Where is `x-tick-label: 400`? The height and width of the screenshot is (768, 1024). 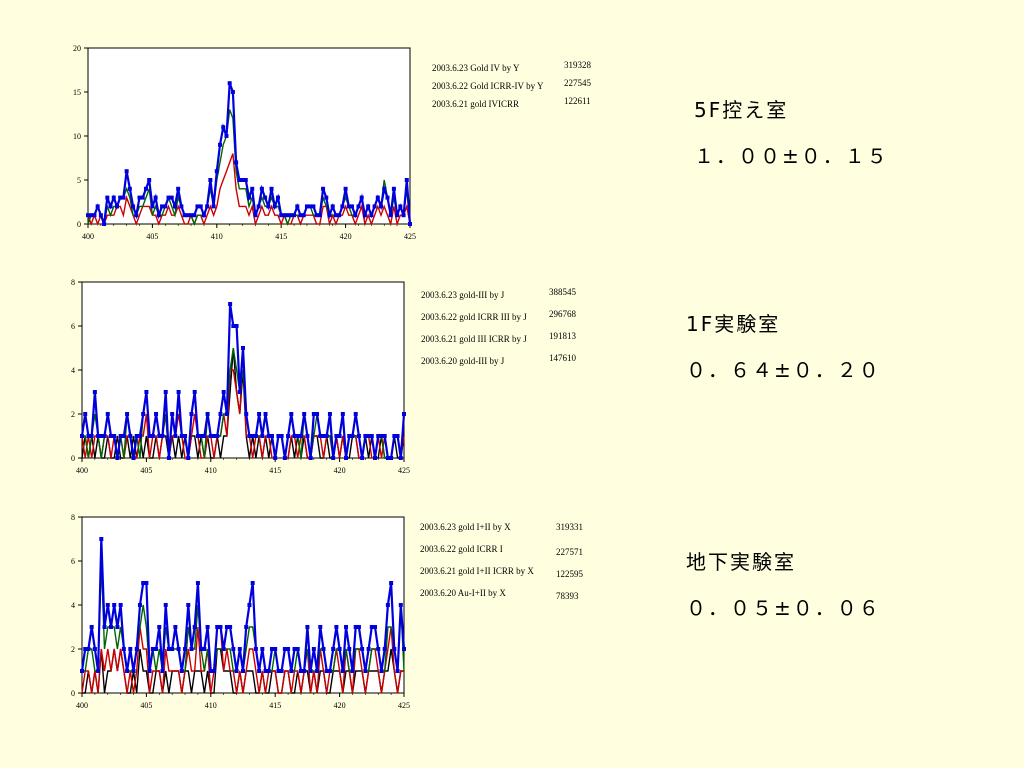
x-tick-label: 400 is located at coordinates (82, 470).